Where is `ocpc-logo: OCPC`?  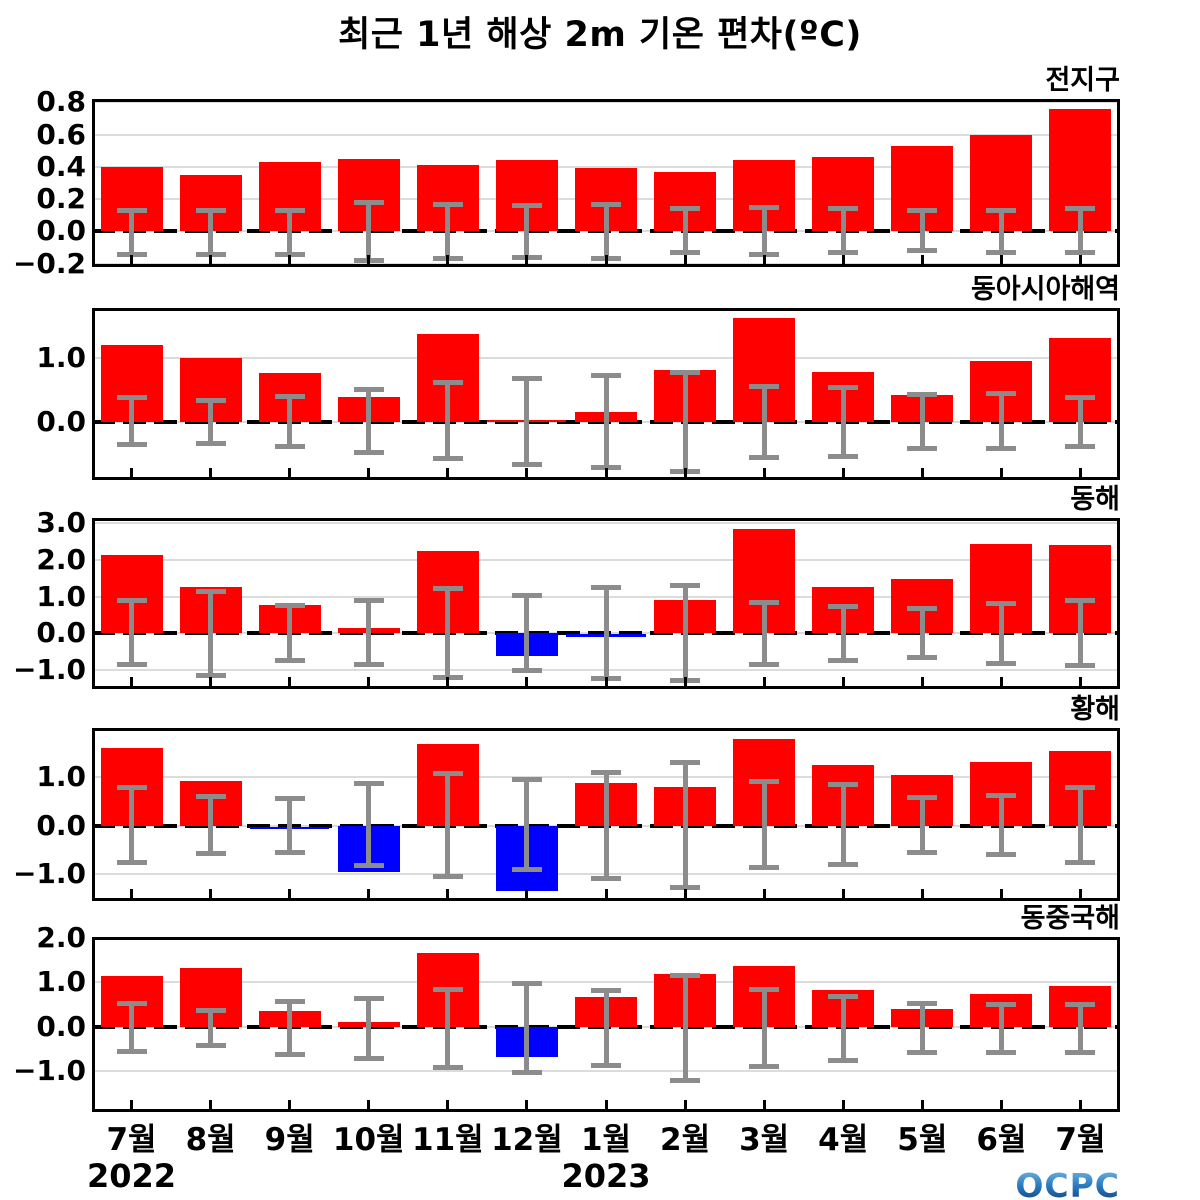
ocpc-logo: OCPC is located at coordinates (1060, 1183).